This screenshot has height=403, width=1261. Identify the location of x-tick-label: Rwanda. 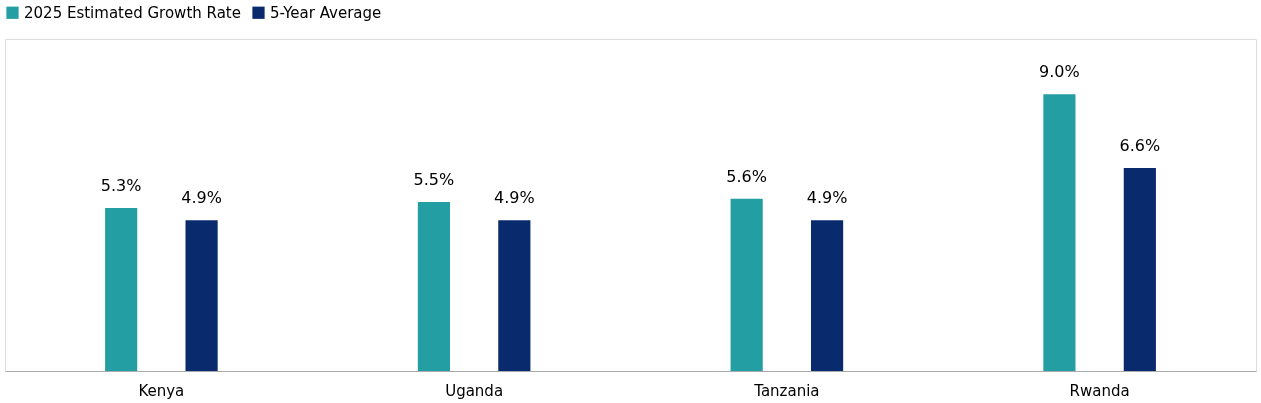
(1099, 390).